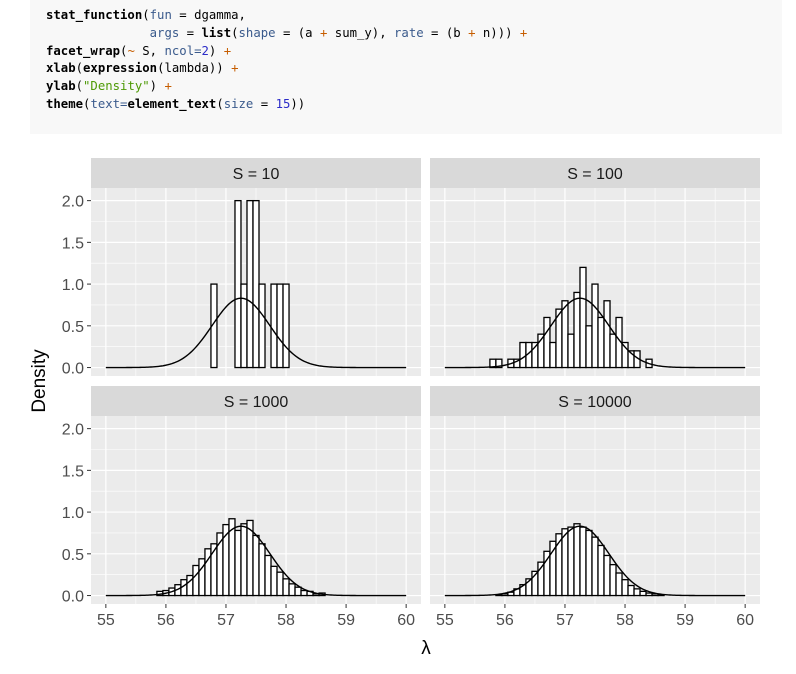 This screenshot has height=674, width=796. What do you see at coordinates (205, 50) in the screenshot?
I see `code-token: 2` at bounding box center [205, 50].